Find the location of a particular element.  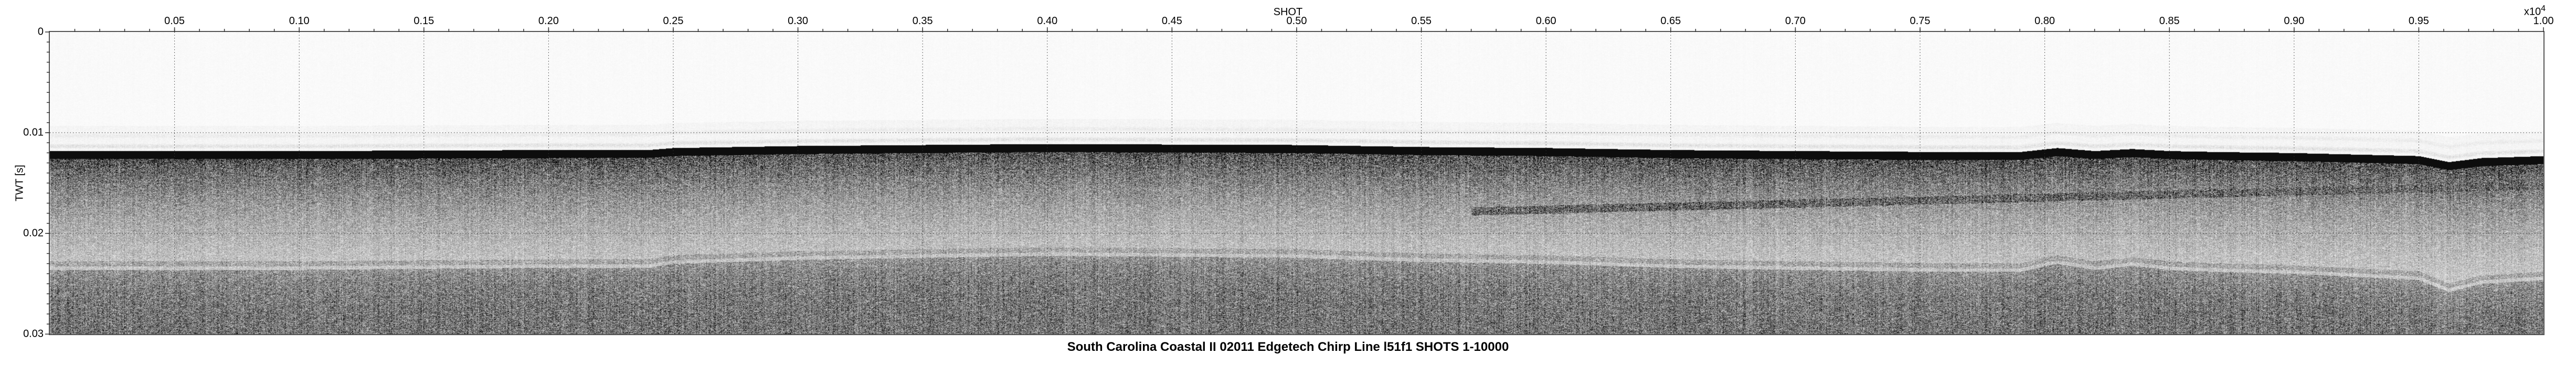

y-tick-label: 0.03 is located at coordinates (33, 334).